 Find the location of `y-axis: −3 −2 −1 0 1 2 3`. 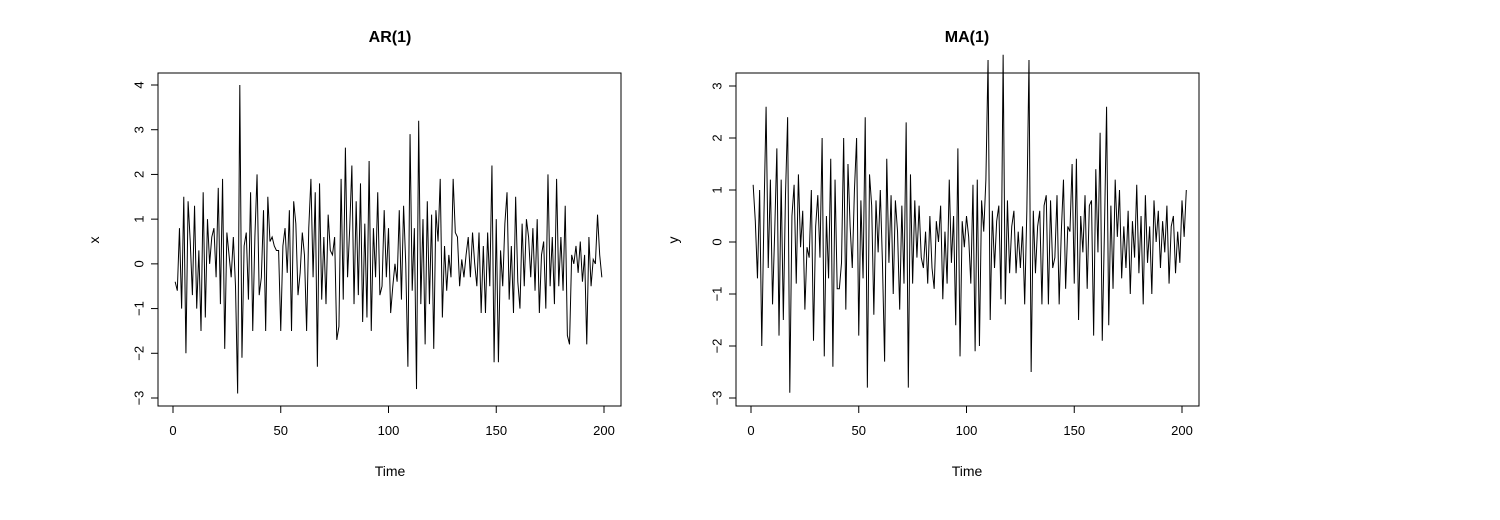

y-axis: −3 −2 −1 0 1 2 3 is located at coordinates (723, 244).